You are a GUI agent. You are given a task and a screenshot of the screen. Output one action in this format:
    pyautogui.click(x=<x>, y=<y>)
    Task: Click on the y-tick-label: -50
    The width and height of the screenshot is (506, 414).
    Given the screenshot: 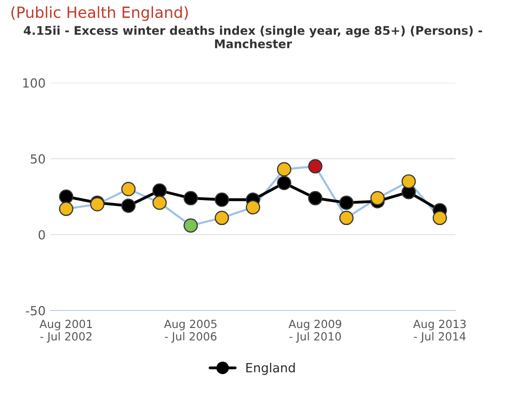 What is the action you would take?
    pyautogui.click(x=35, y=311)
    